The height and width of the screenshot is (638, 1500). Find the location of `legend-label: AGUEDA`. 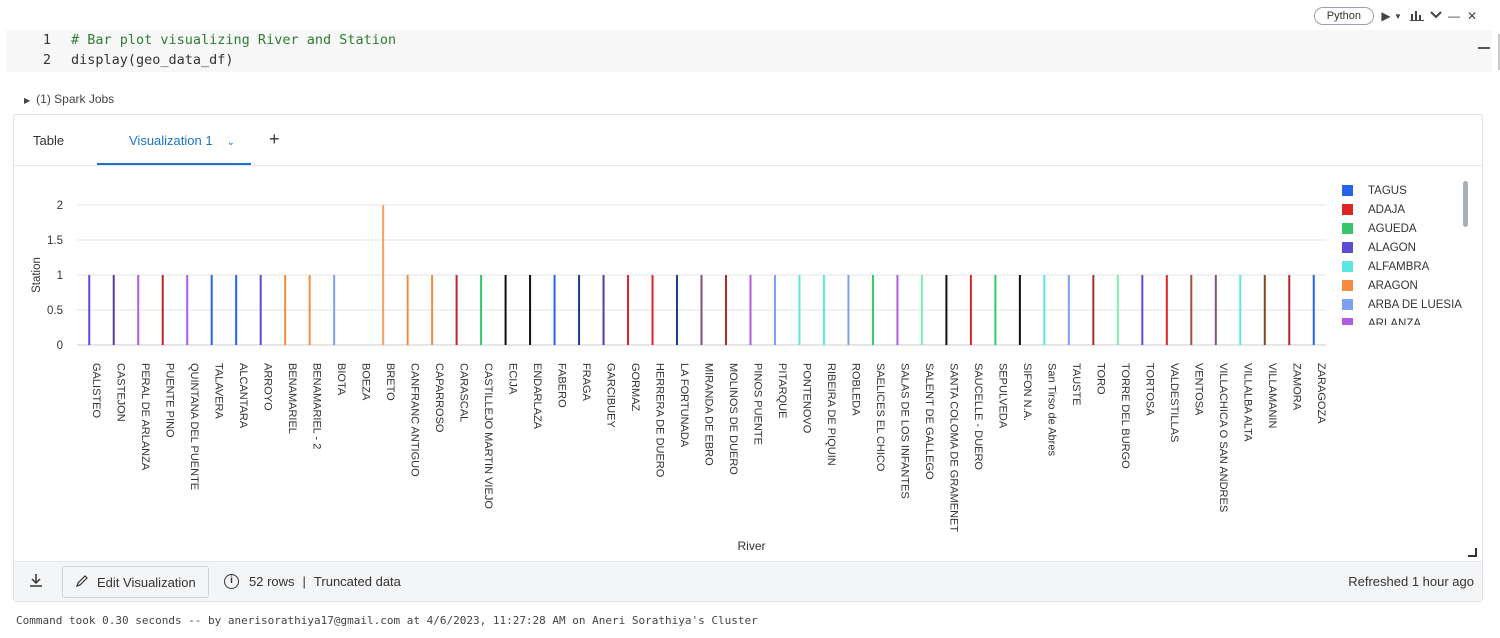

legend-label: AGUEDA is located at coordinates (1392, 228).